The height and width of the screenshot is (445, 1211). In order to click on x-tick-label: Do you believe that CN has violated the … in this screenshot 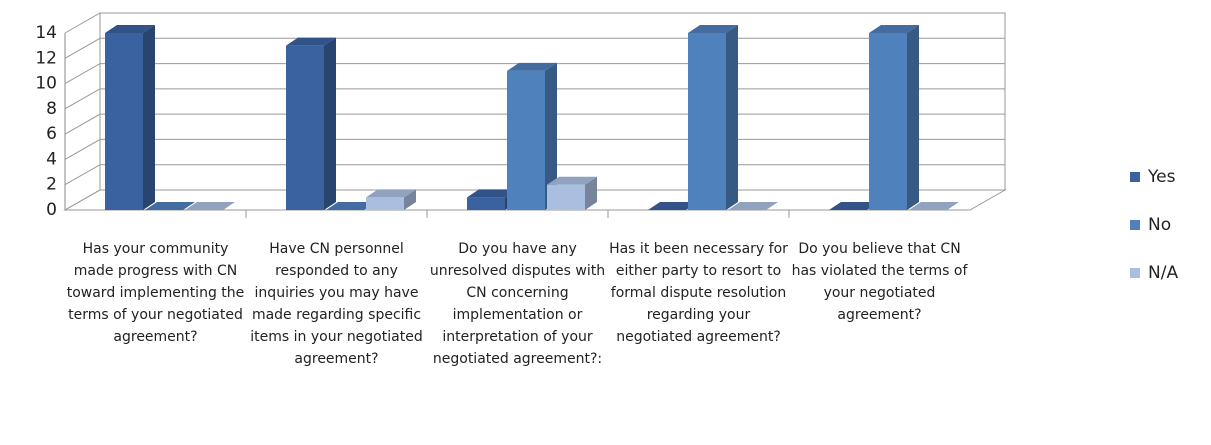, I will do `click(879, 282)`.